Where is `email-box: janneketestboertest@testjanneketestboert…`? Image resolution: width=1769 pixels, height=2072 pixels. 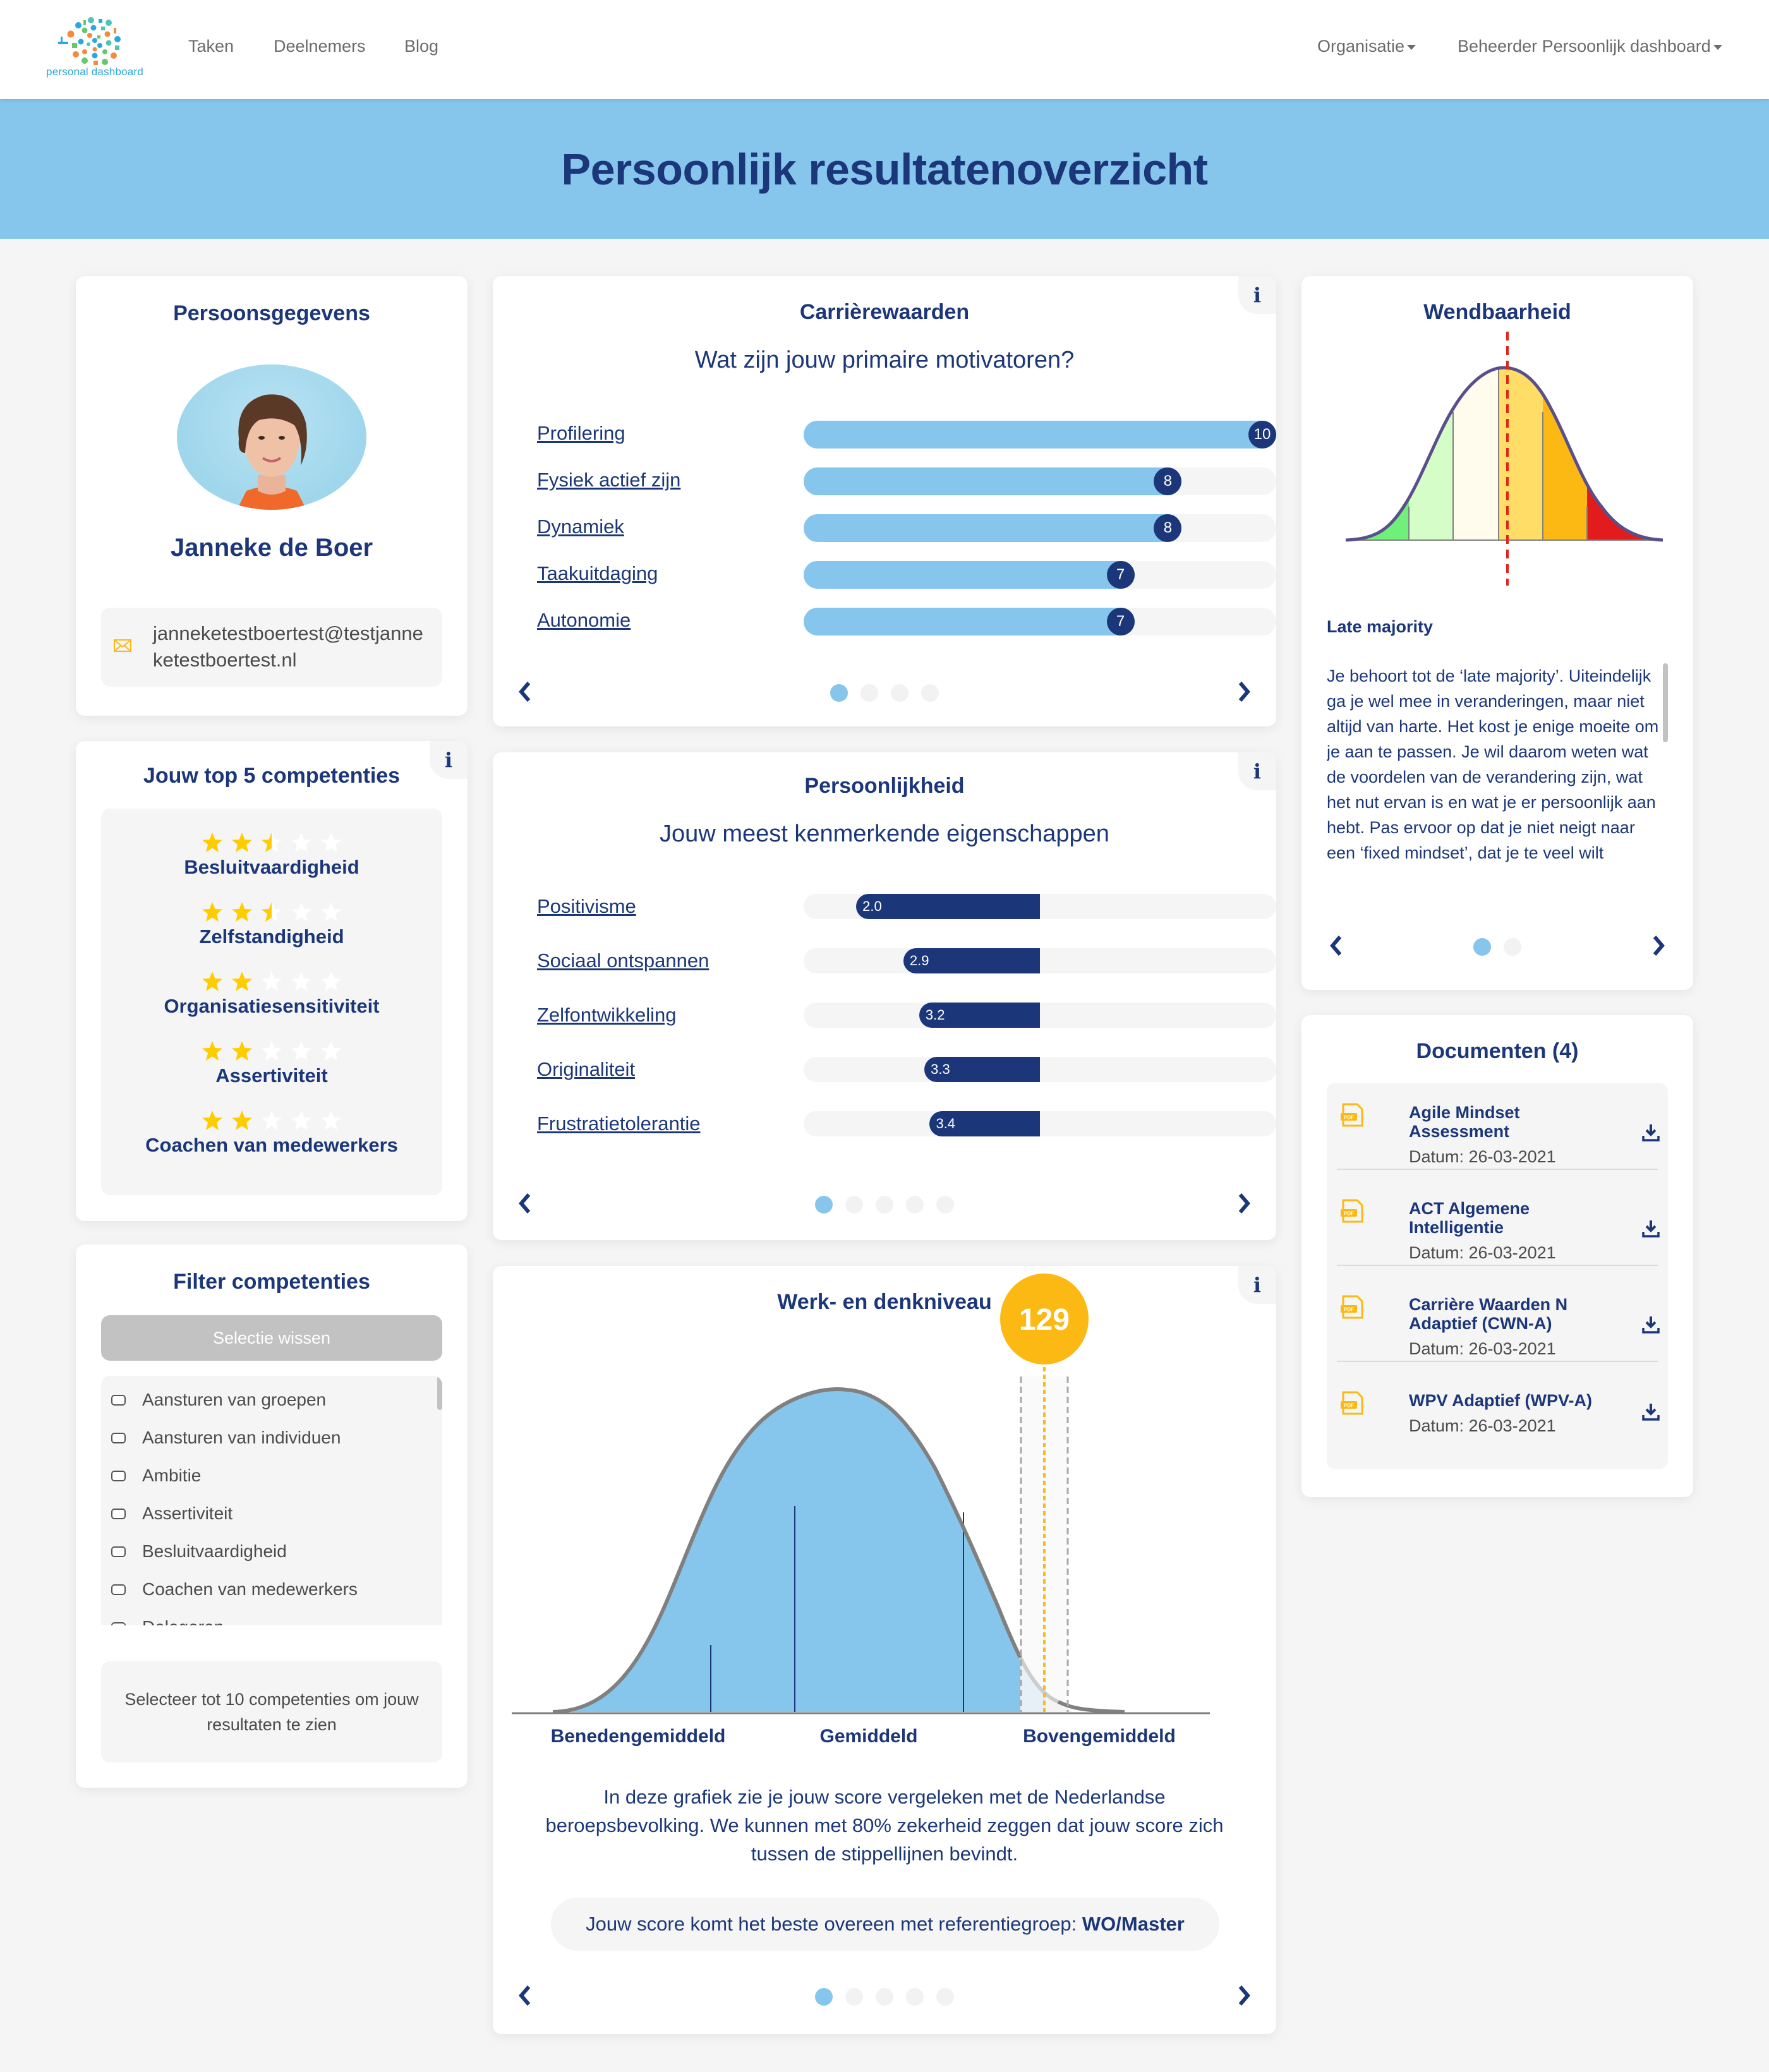 email-box: janneketestboertest@testjanneketestboert… is located at coordinates (271, 647).